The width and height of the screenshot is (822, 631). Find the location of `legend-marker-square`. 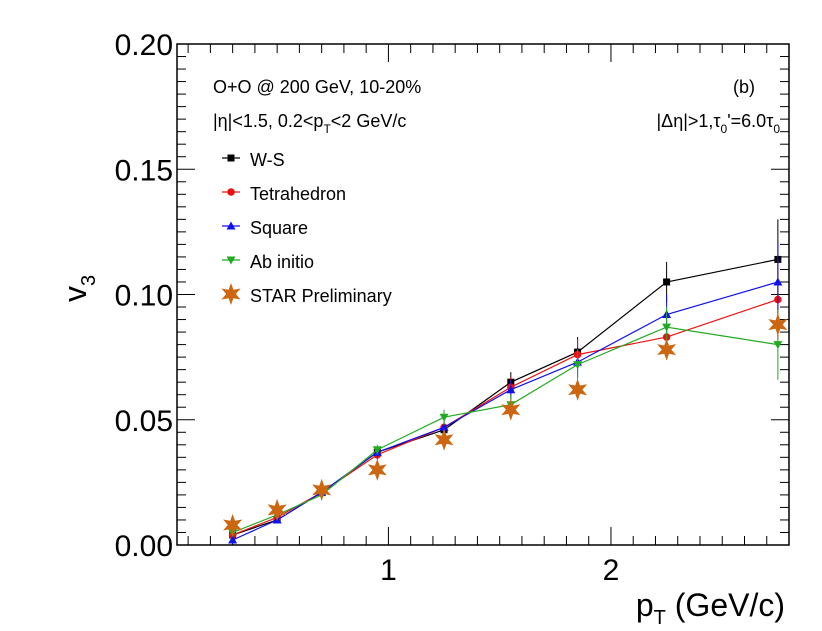

legend-marker-square is located at coordinates (231, 225).